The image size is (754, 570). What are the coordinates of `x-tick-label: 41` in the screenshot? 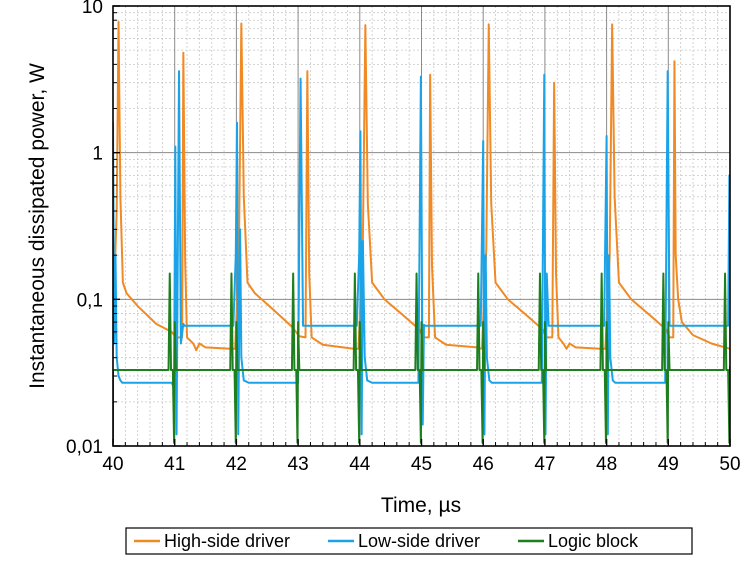 It's located at (174, 464).